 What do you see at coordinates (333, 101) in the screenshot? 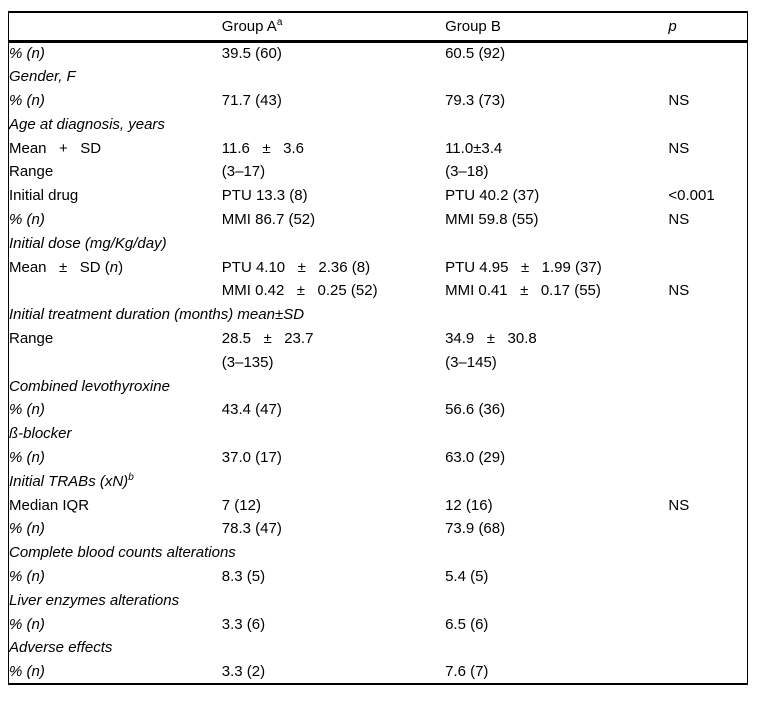
I see `group-a-cell: 71.7 (43)` at bounding box center [333, 101].